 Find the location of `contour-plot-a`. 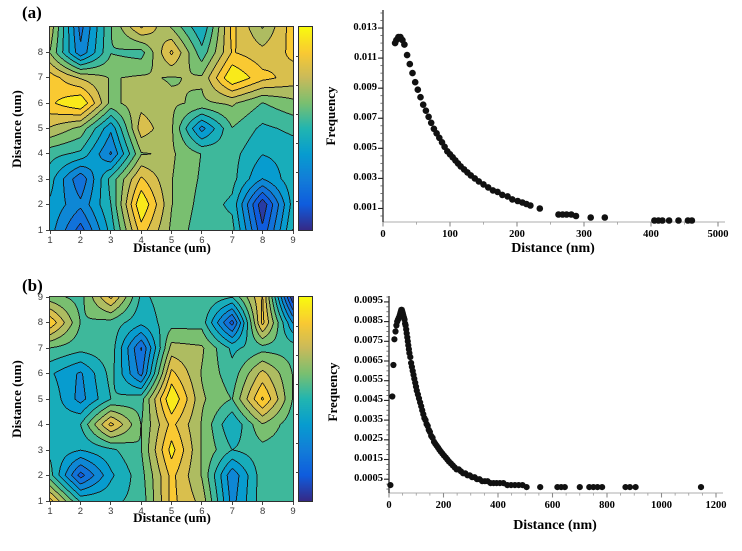

contour-plot-a is located at coordinates (171, 128).